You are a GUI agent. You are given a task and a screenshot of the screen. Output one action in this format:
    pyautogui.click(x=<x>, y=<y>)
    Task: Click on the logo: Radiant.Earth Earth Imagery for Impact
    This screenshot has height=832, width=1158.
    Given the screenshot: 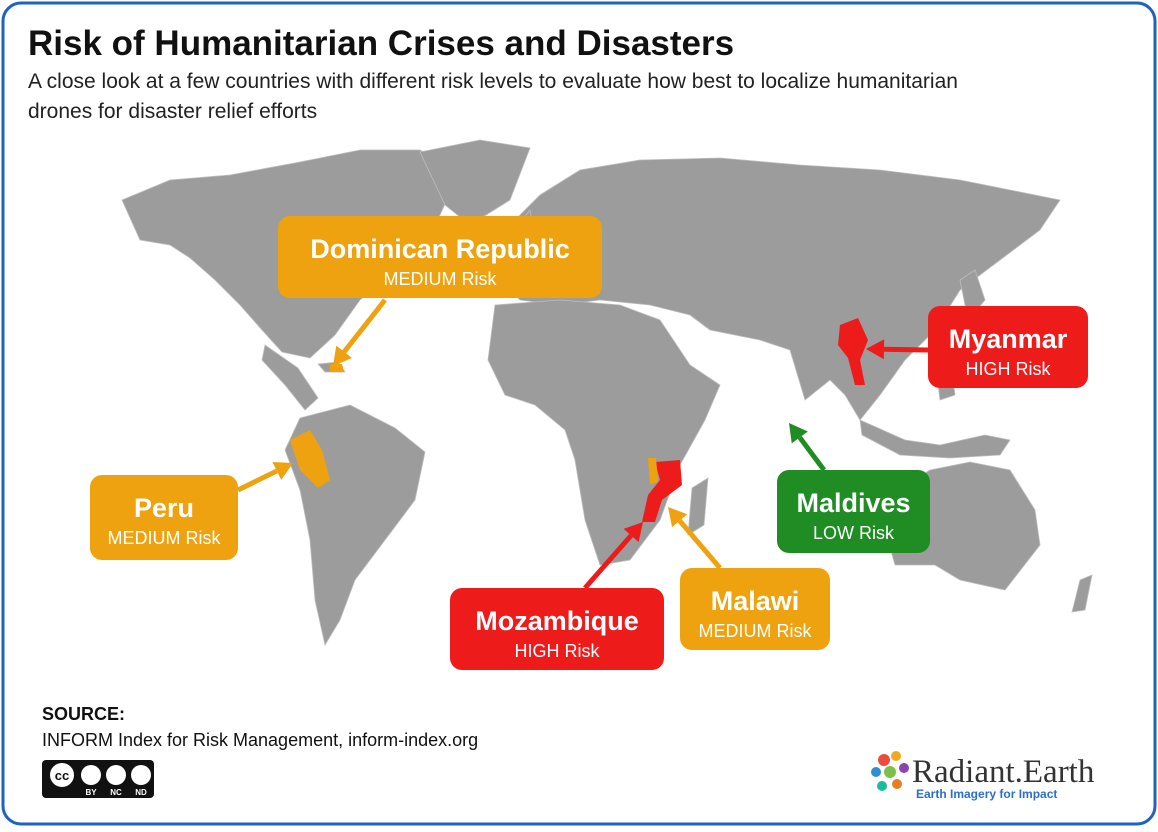 What is the action you would take?
    pyautogui.click(x=983, y=776)
    